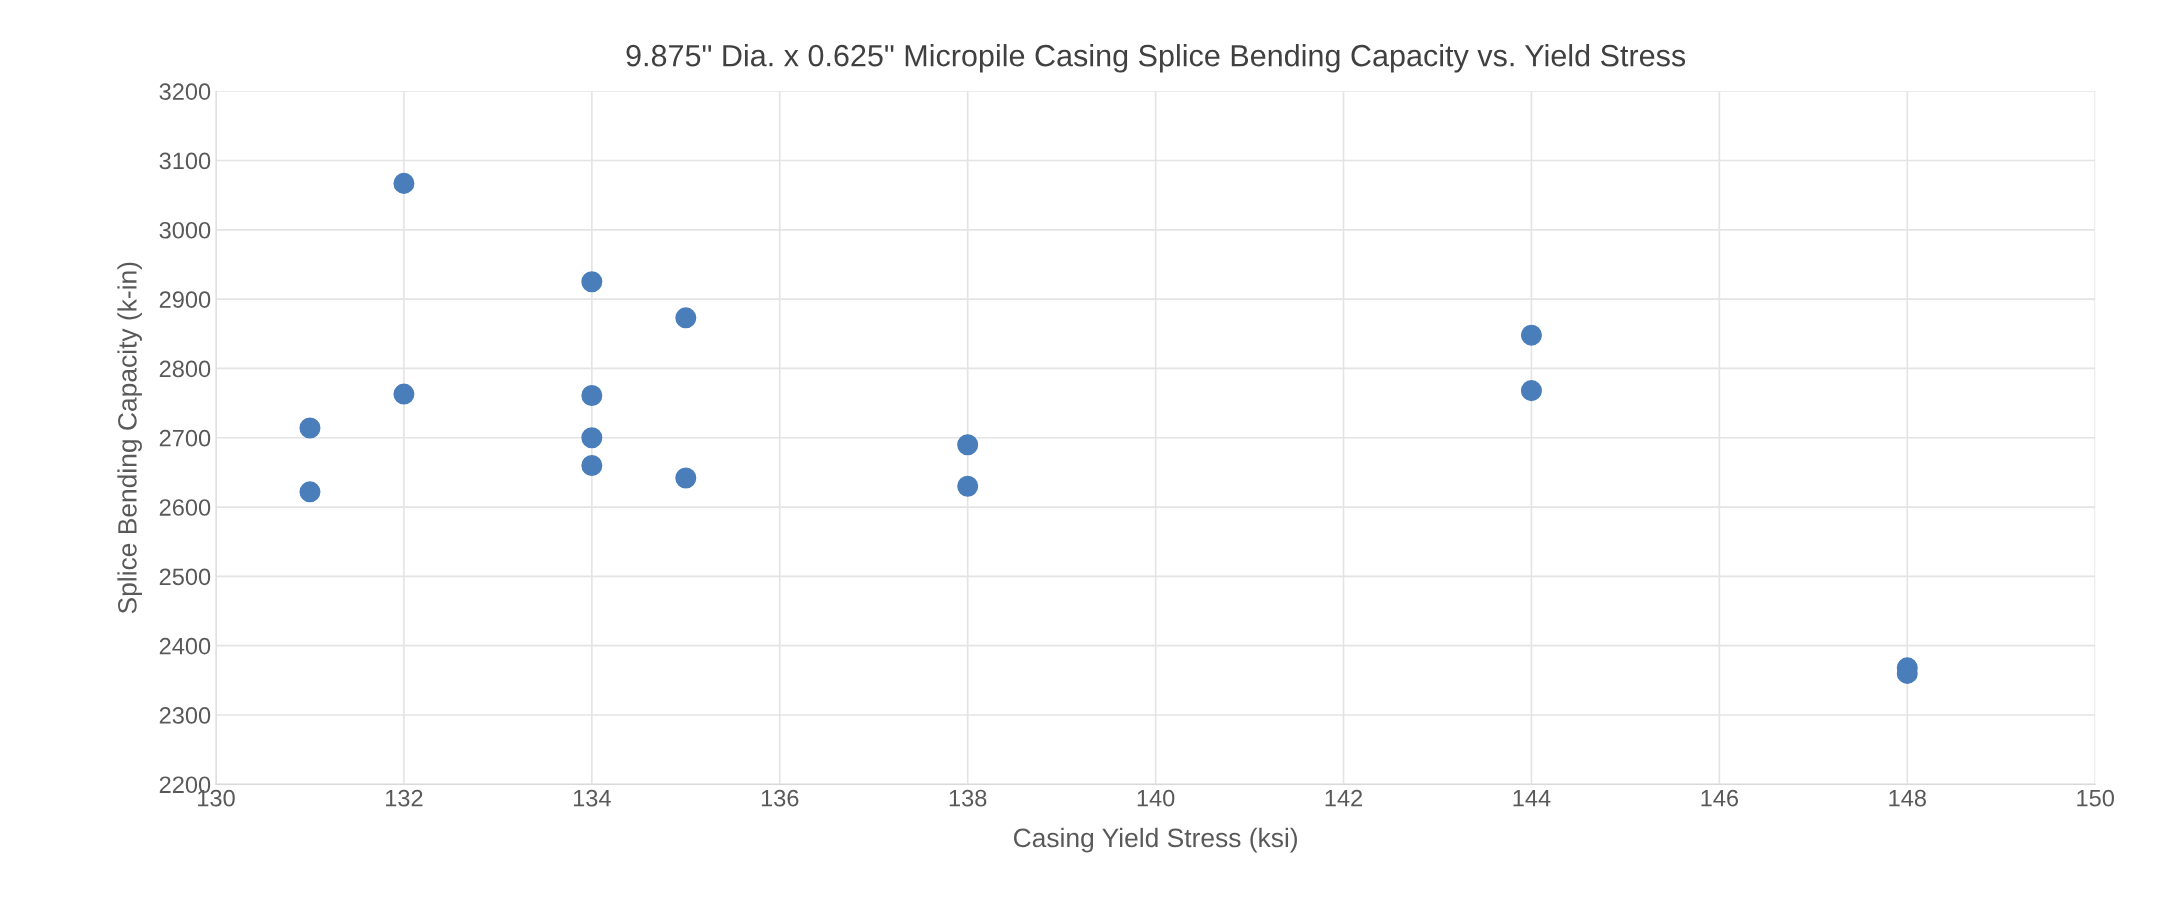 The width and height of the screenshot is (2160, 912). What do you see at coordinates (1907, 798) in the screenshot?
I see `x-tick-label: 148` at bounding box center [1907, 798].